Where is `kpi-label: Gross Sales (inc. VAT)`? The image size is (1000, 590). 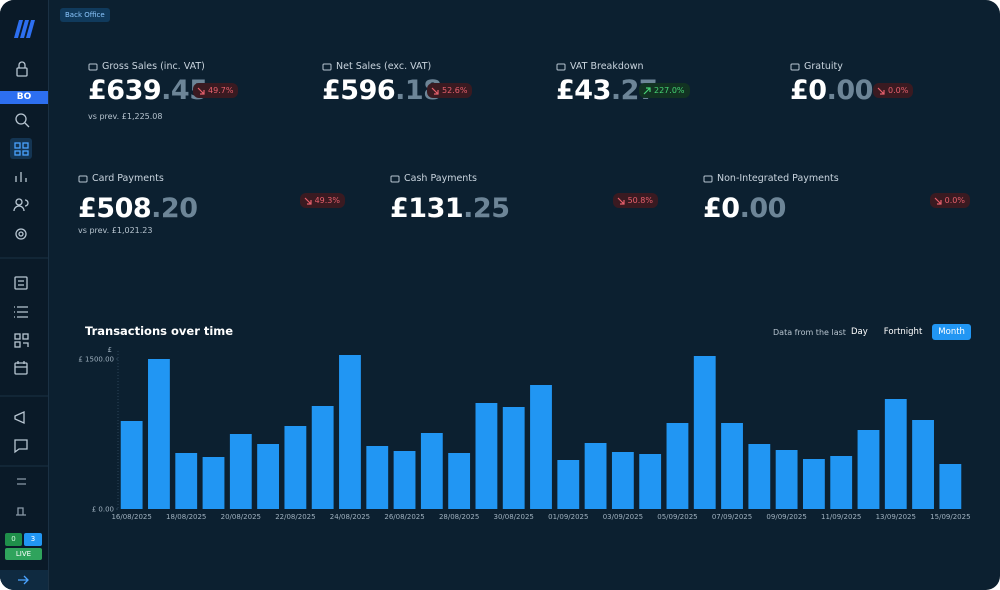 kpi-label: Gross Sales (inc. VAT) is located at coordinates (153, 66).